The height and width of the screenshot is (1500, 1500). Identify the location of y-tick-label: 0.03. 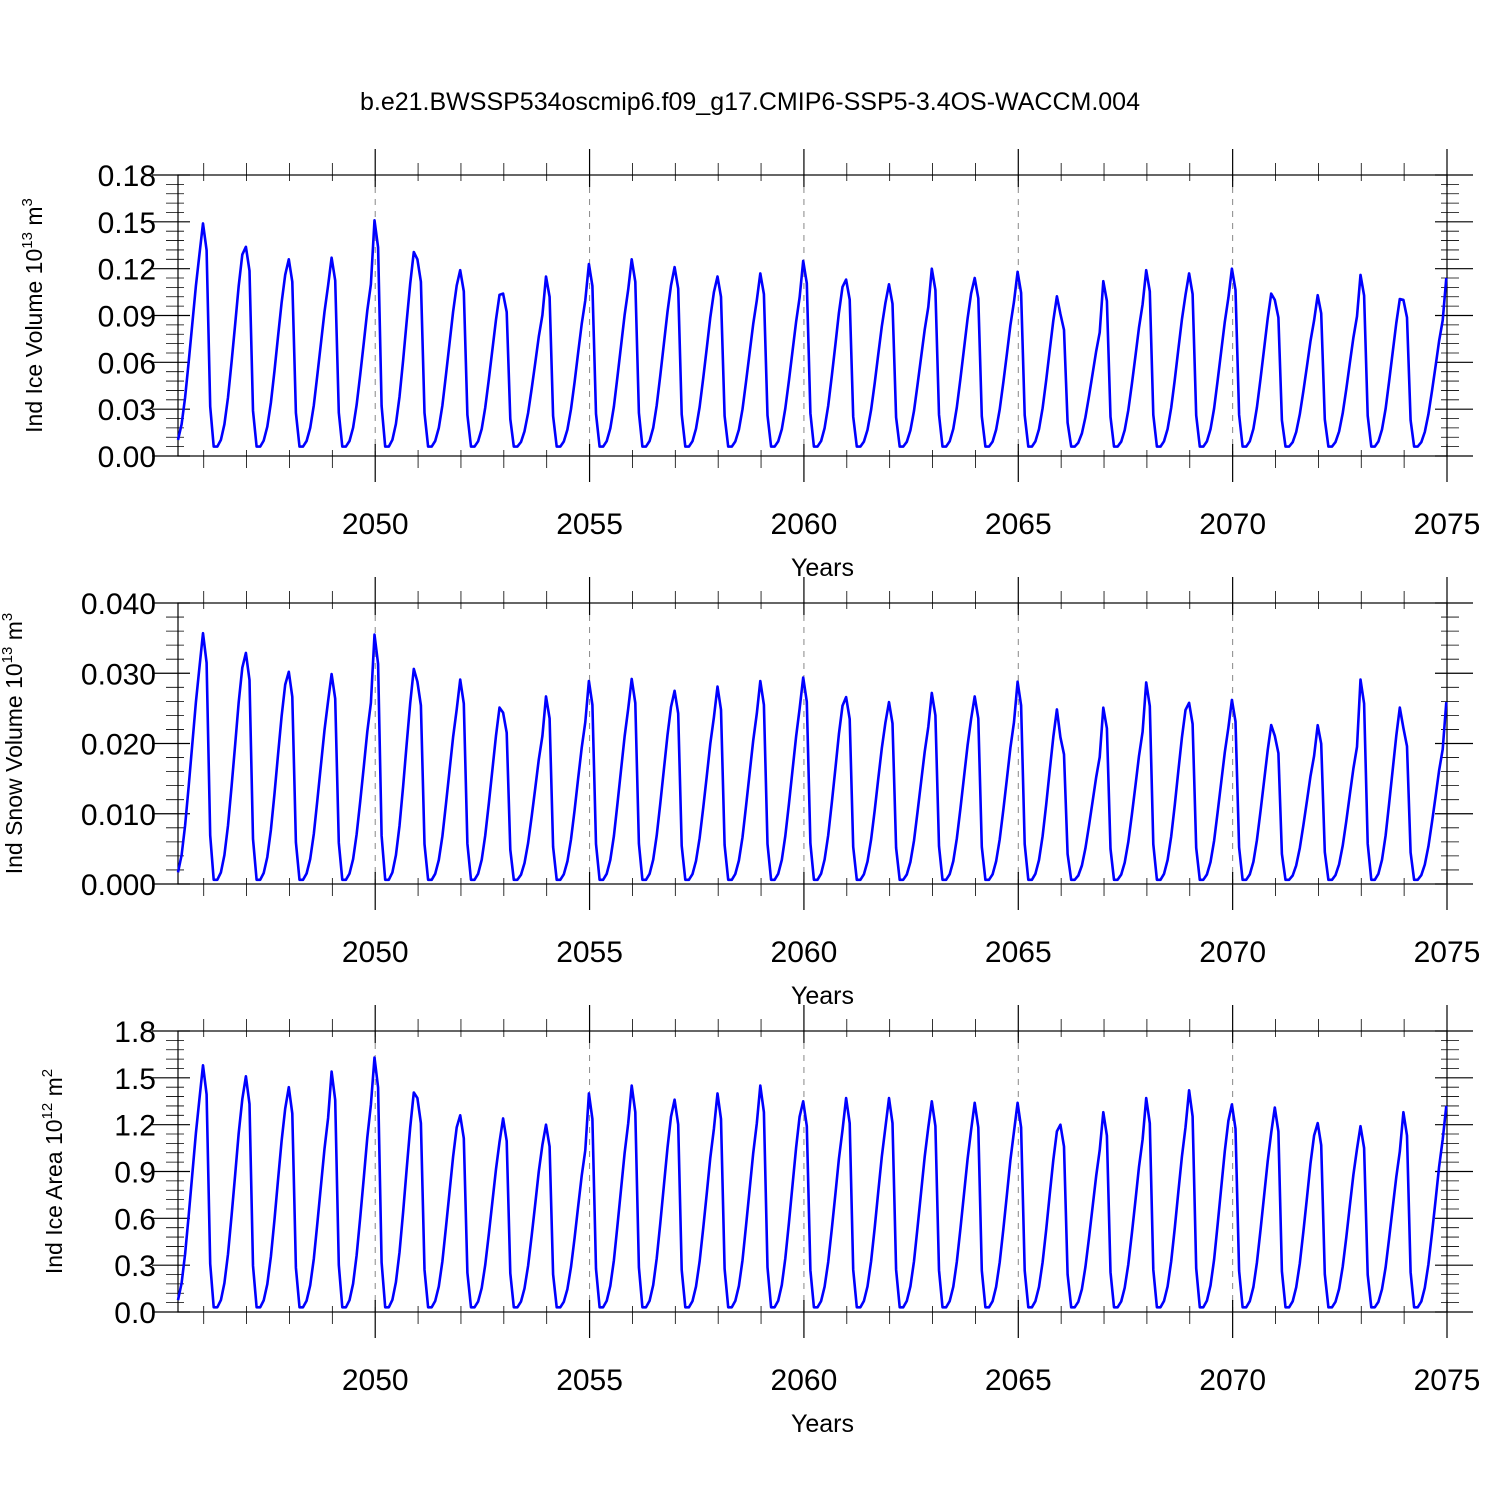
(127, 410).